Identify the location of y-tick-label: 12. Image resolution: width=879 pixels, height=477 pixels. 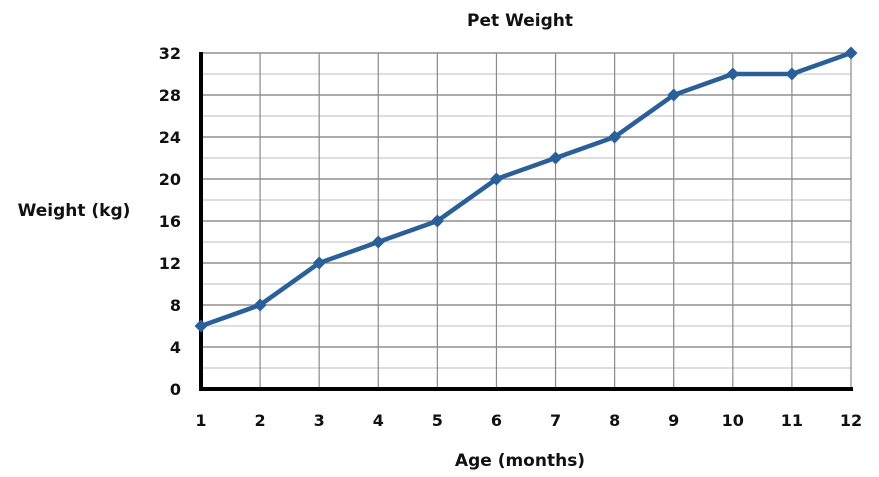
(170, 263).